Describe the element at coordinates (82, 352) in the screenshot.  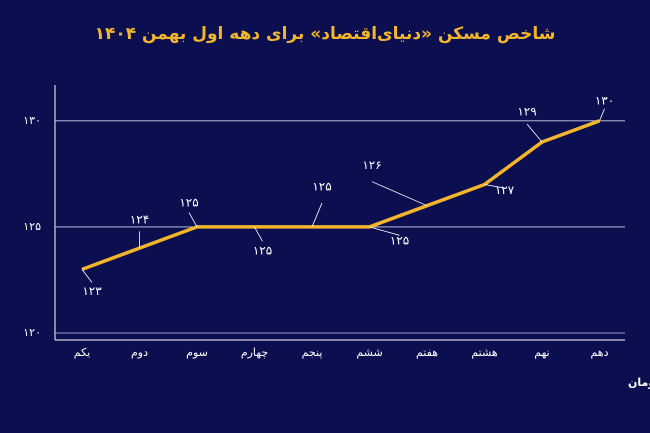
I see `x-tick-label: یکم` at that location.